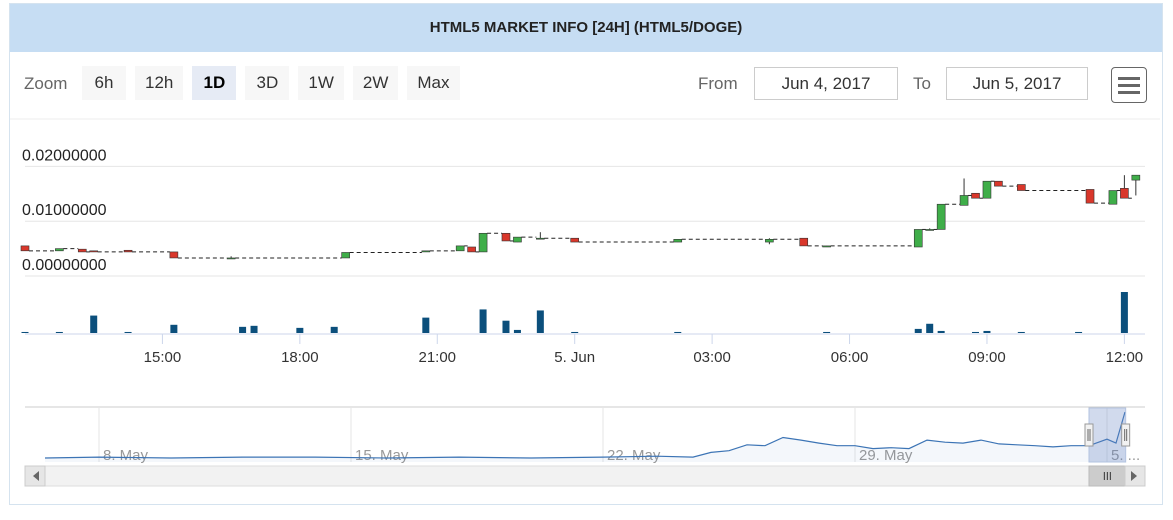  I want to click on y-tick-label: 0.00000000, so click(64, 265).